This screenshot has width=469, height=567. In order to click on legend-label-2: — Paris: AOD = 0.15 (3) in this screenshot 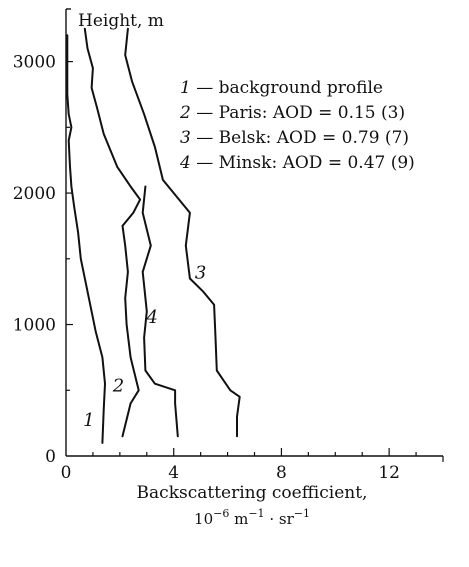, I will do `click(298, 113)`.